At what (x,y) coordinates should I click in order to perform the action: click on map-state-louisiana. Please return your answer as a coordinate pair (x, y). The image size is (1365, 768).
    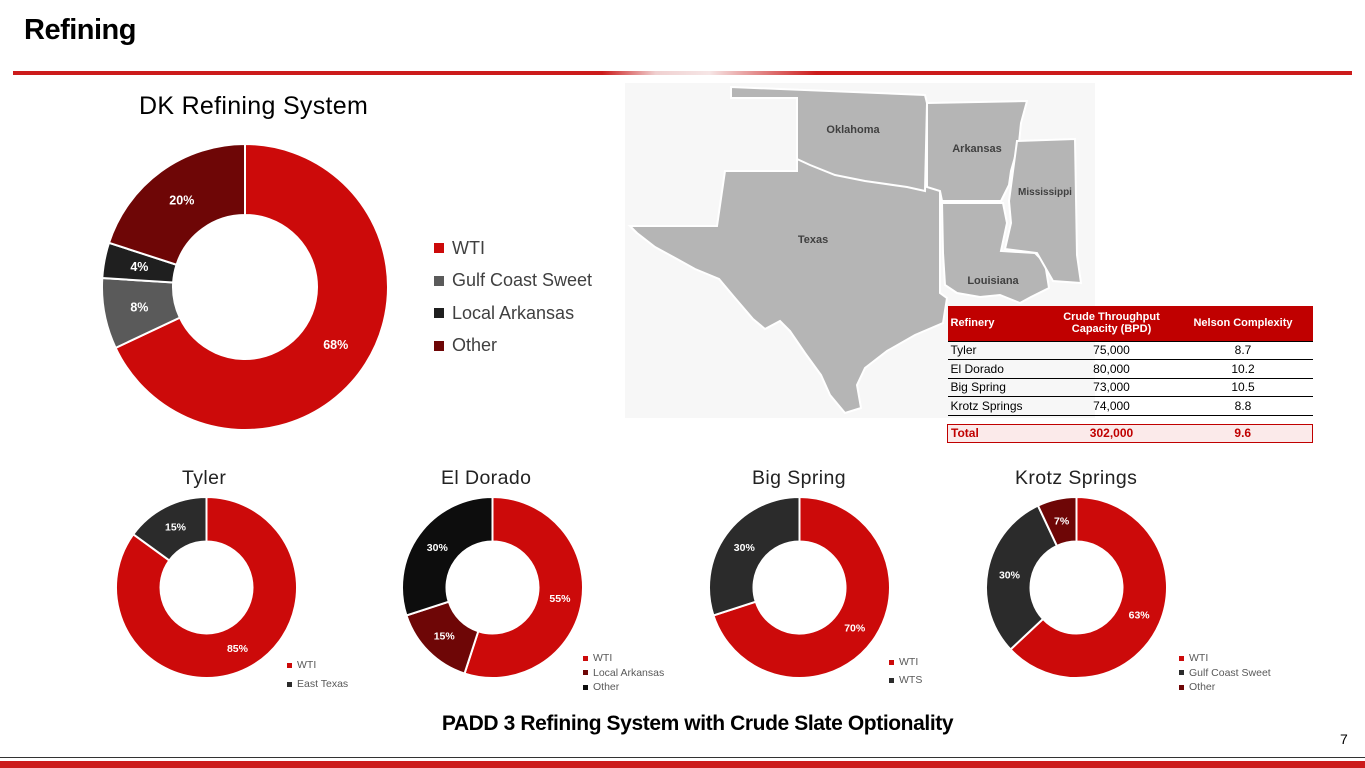
    Looking at the image, I should click on (995, 253).